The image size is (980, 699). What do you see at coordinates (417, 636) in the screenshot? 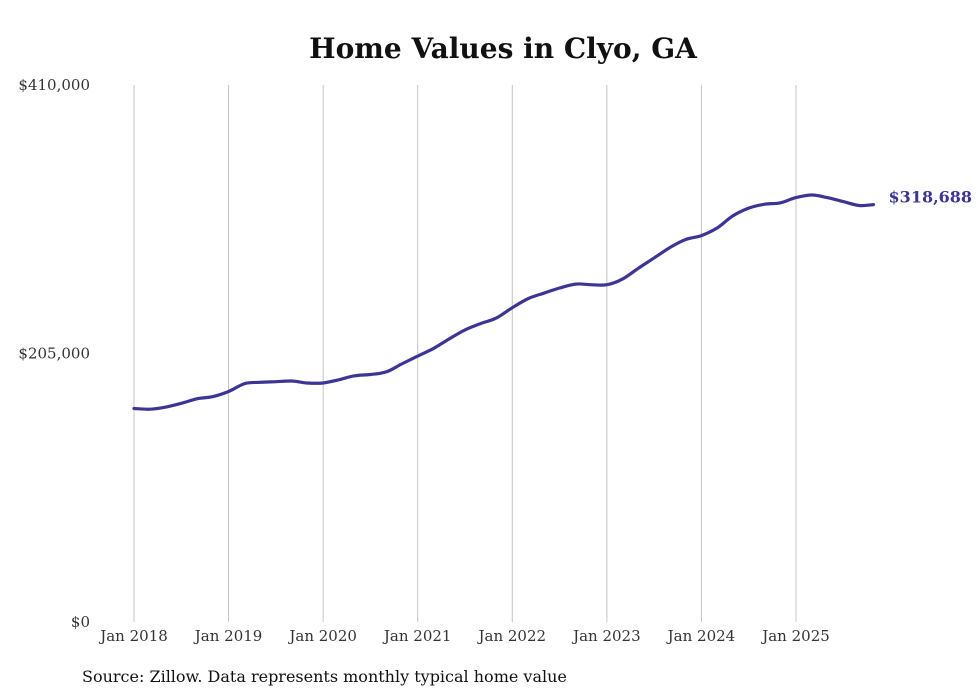
I see `x-tick-label: Jan 2021` at bounding box center [417, 636].